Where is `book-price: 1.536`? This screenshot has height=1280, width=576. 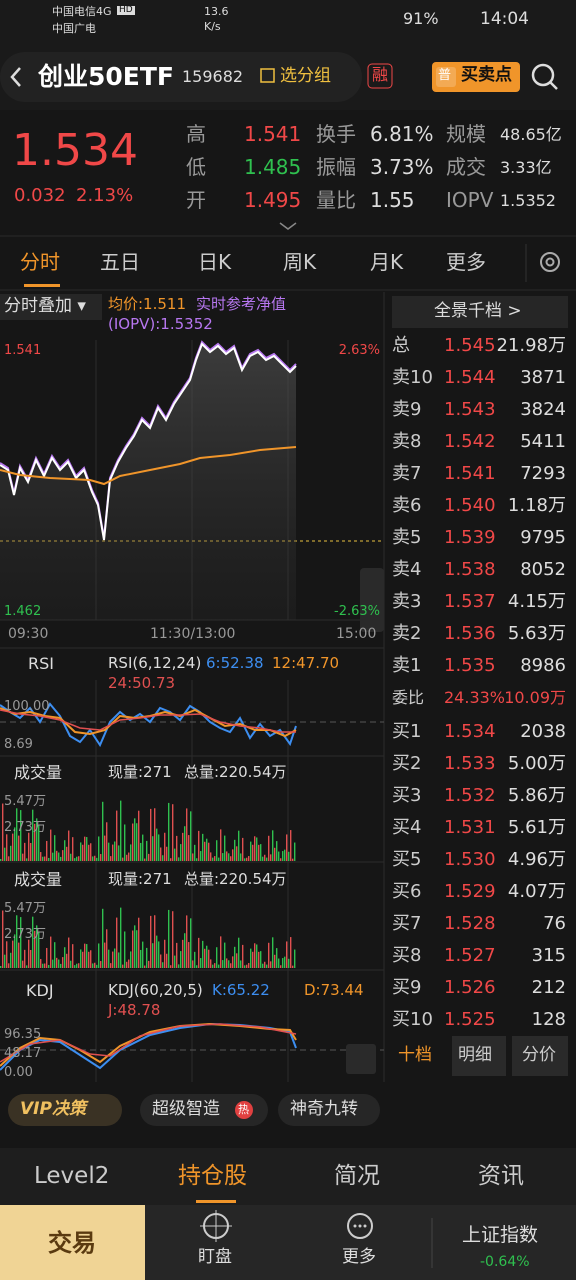
book-price: 1.536 is located at coordinates (470, 633).